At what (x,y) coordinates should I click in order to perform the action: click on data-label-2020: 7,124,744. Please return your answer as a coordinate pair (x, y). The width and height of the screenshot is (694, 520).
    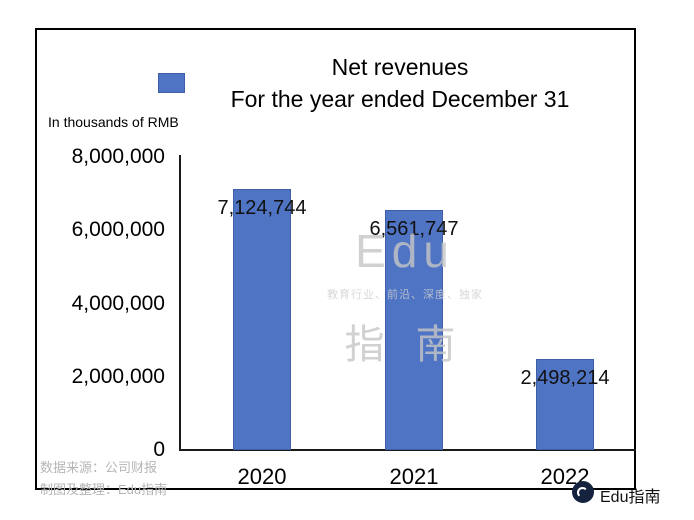
    Looking at the image, I should click on (262, 208).